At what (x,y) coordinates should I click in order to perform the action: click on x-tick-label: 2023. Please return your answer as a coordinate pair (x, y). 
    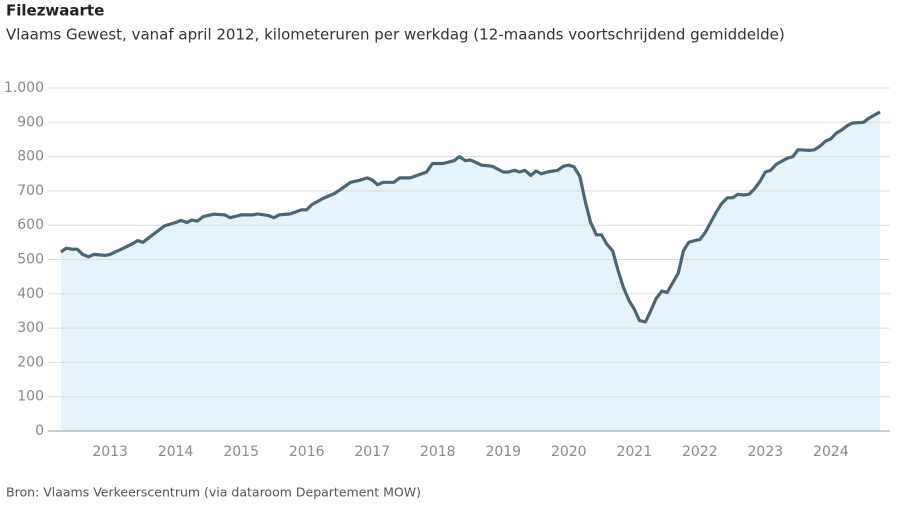
    Looking at the image, I should click on (766, 452).